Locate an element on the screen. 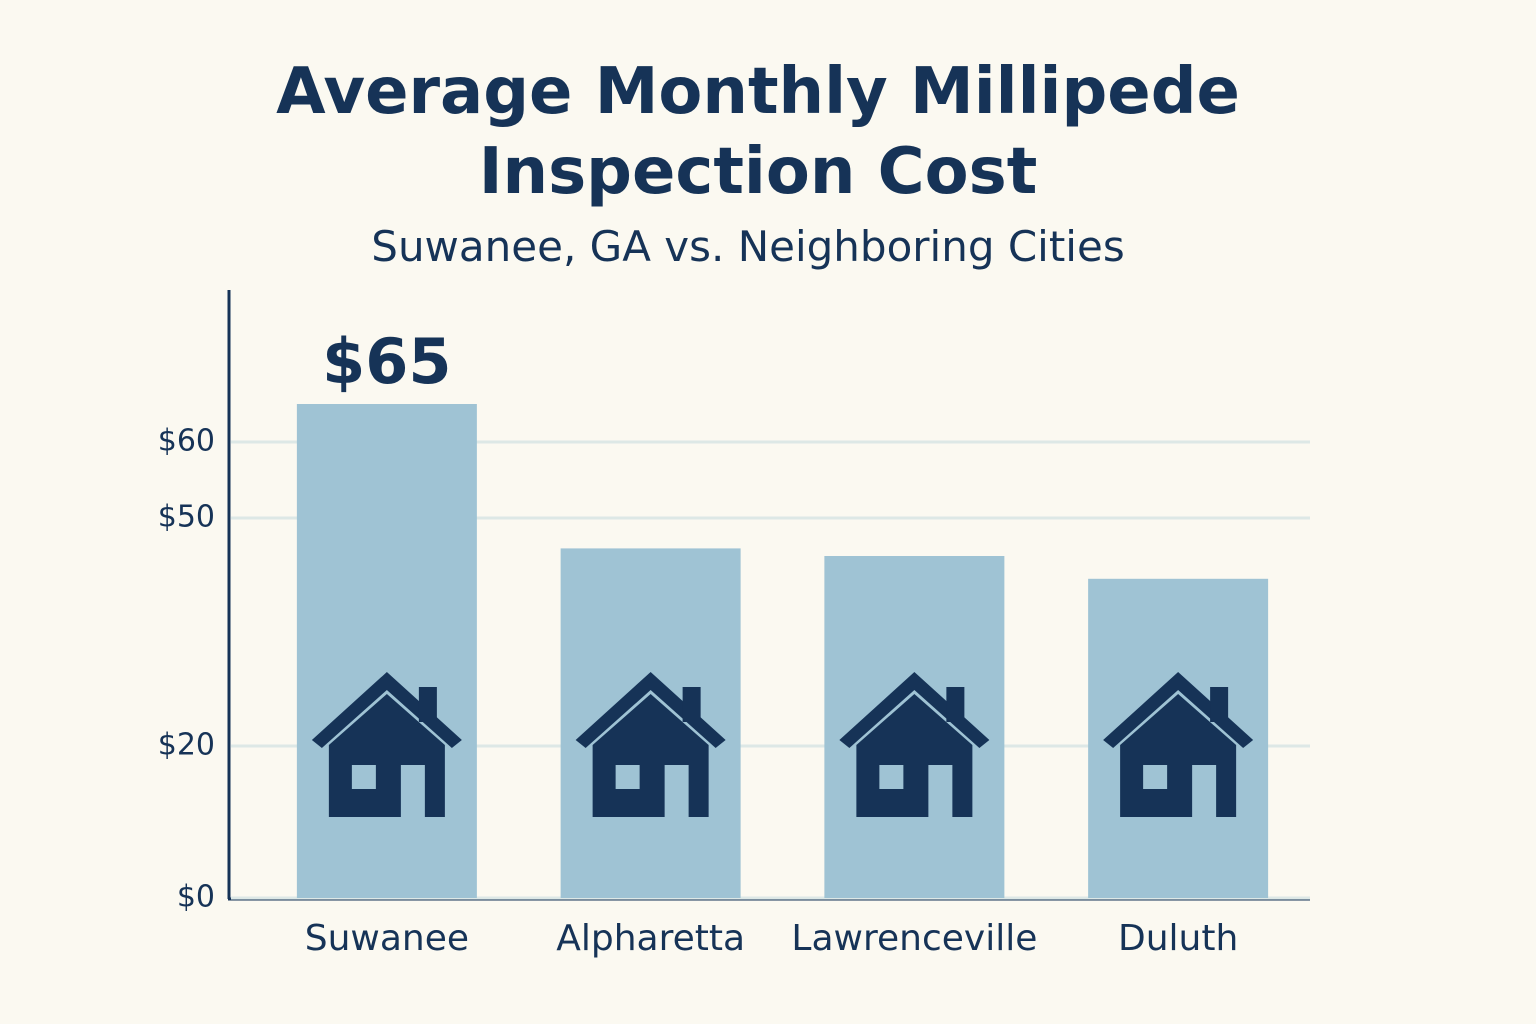 The image size is (1536, 1024). value-label: $65 is located at coordinates (386, 361).